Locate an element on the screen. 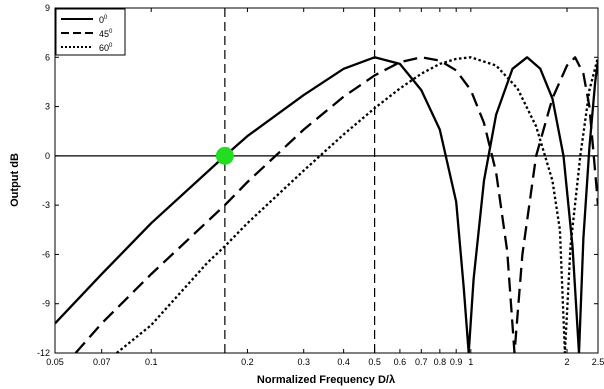  x-tick-label: 0.05 is located at coordinates (55, 362).